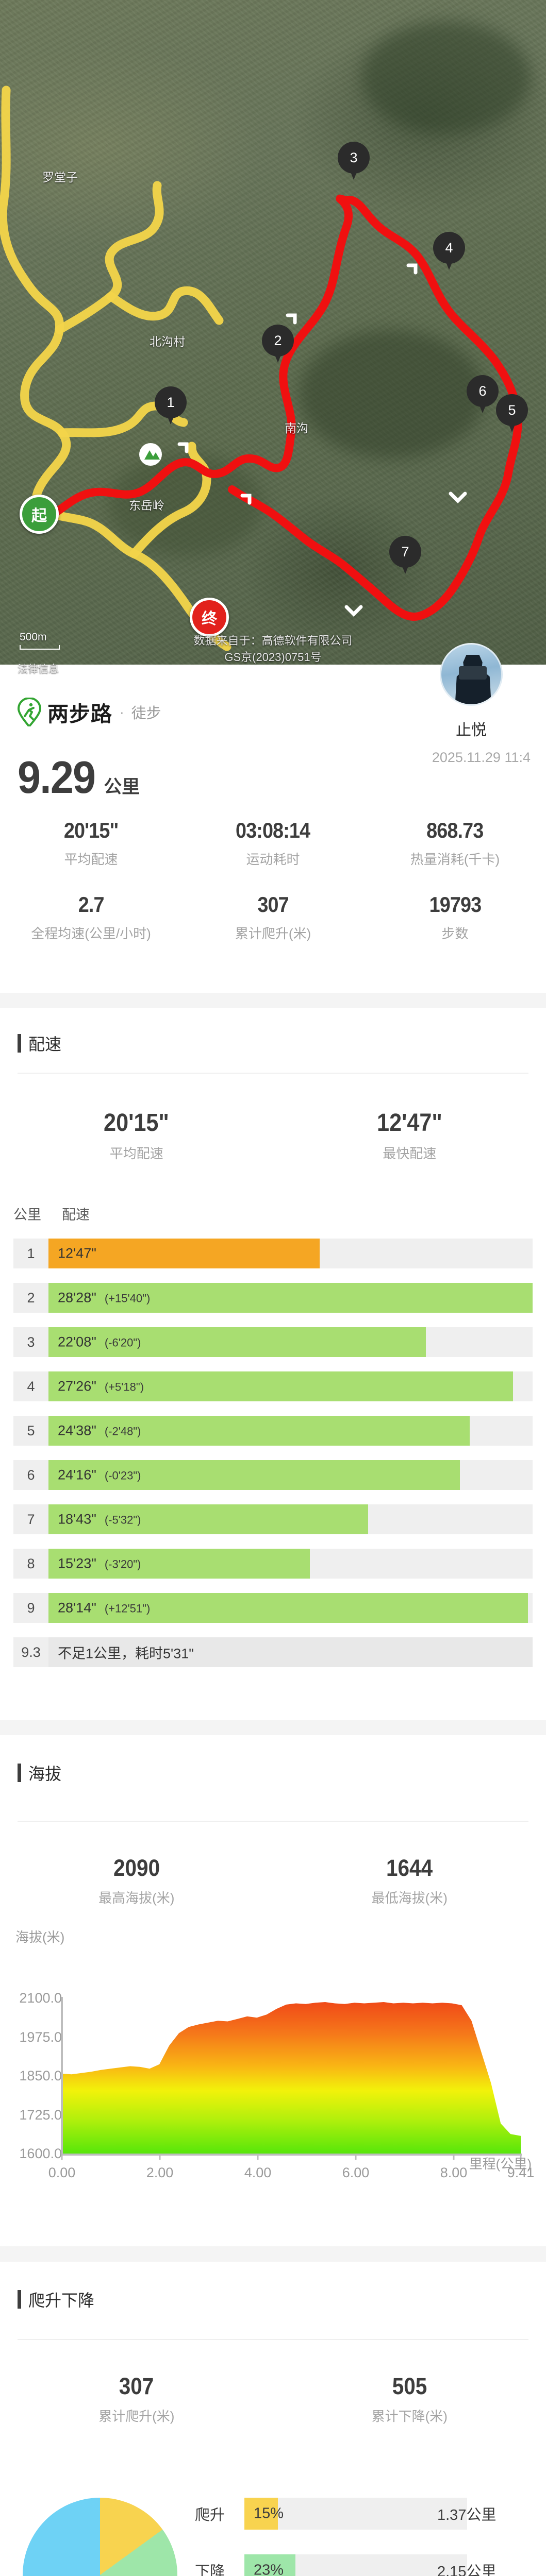  I want to click on stat-label: 累计爬升(米), so click(273, 933).